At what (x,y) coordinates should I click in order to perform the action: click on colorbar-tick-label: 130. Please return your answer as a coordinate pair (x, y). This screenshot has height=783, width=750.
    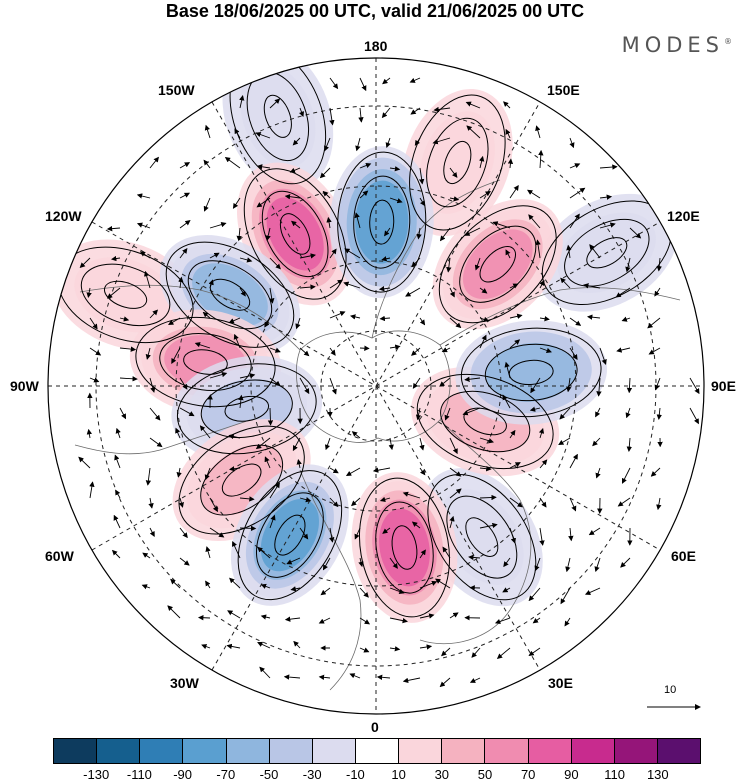
    Looking at the image, I should click on (657, 774).